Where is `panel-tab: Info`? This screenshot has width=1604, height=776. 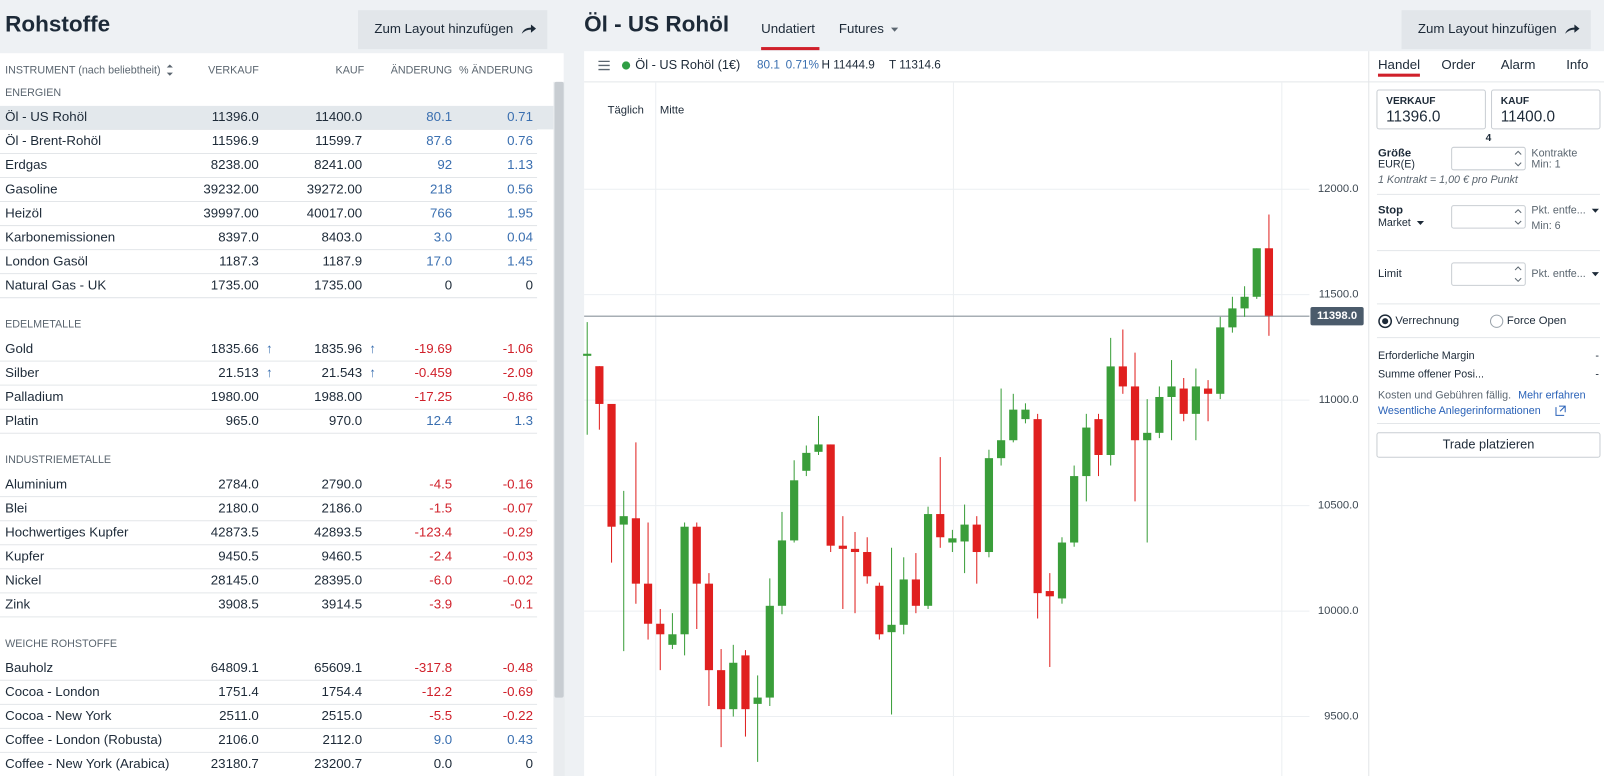
panel-tab: Info is located at coordinates (1577, 64).